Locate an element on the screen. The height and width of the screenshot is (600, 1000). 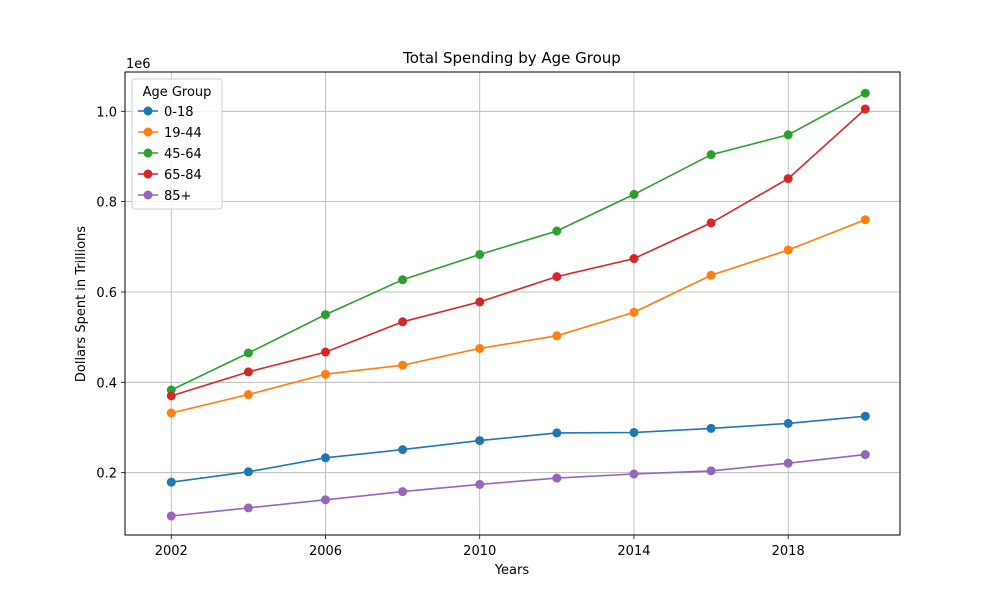
y-axis-offset-label: 1e6 is located at coordinates (138, 64).